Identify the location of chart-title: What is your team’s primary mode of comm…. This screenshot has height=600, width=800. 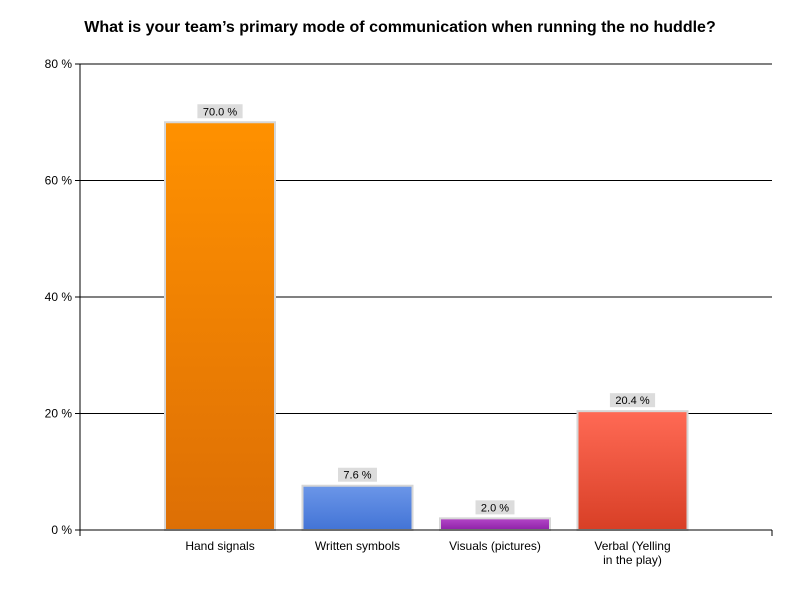
(400, 27).